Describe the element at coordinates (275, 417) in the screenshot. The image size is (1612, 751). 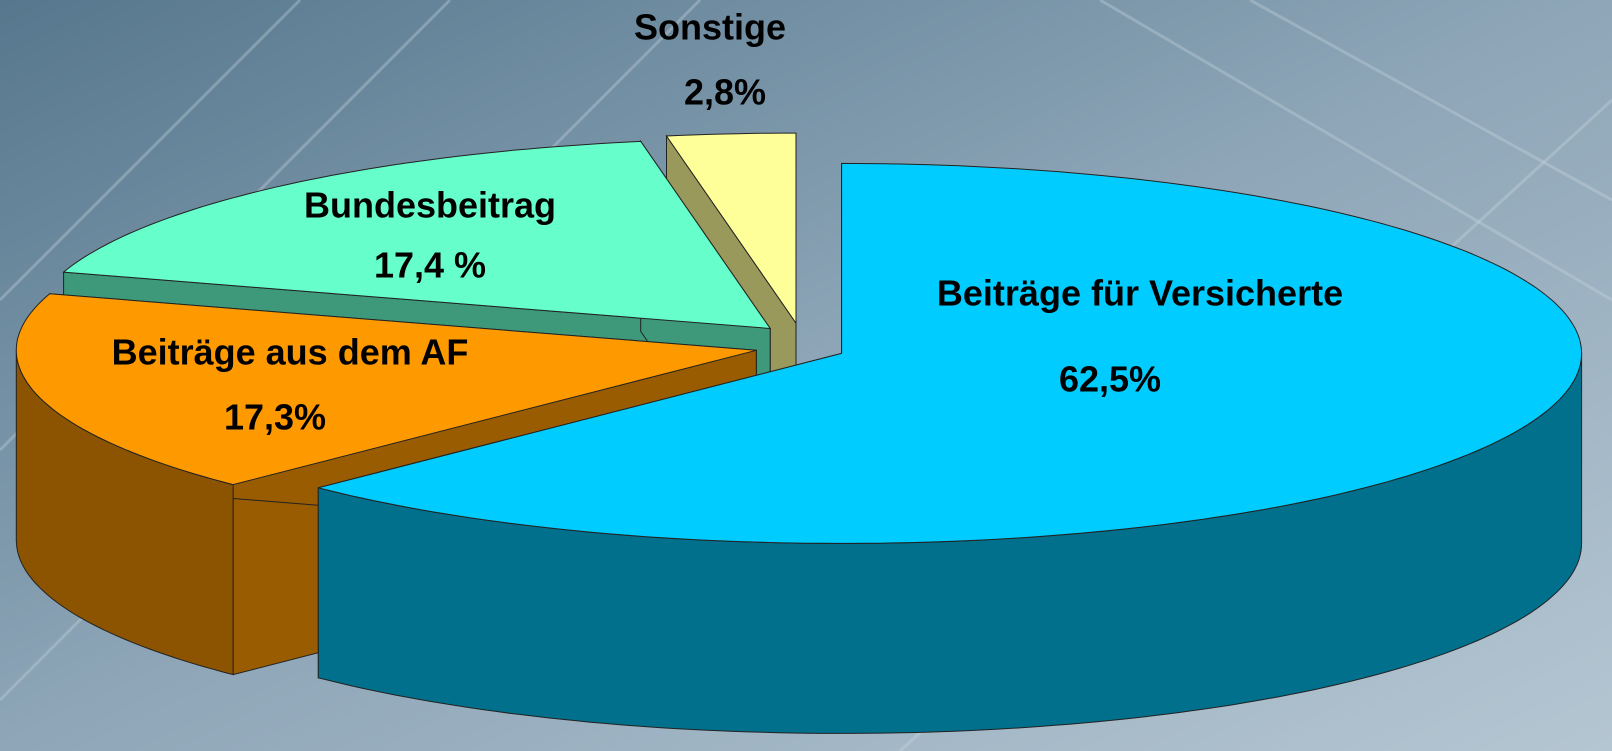
I see `slice-value-label: 17,3%` at that location.